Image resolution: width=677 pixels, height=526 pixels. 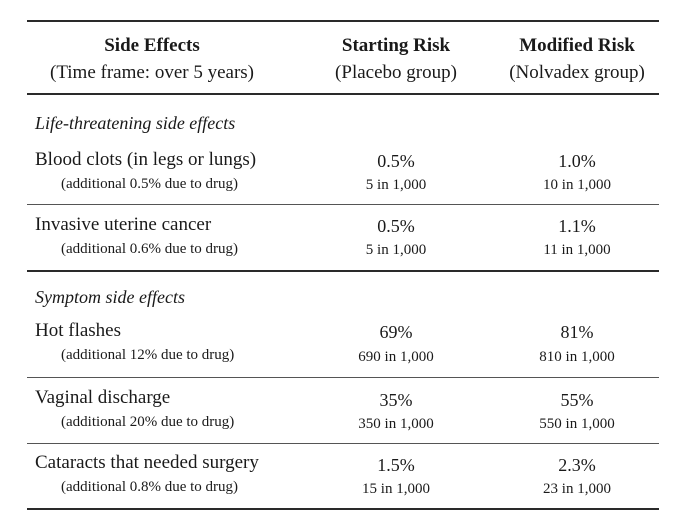 I want to click on starting-risk-count: 350 in 1,000, so click(x=396, y=424).